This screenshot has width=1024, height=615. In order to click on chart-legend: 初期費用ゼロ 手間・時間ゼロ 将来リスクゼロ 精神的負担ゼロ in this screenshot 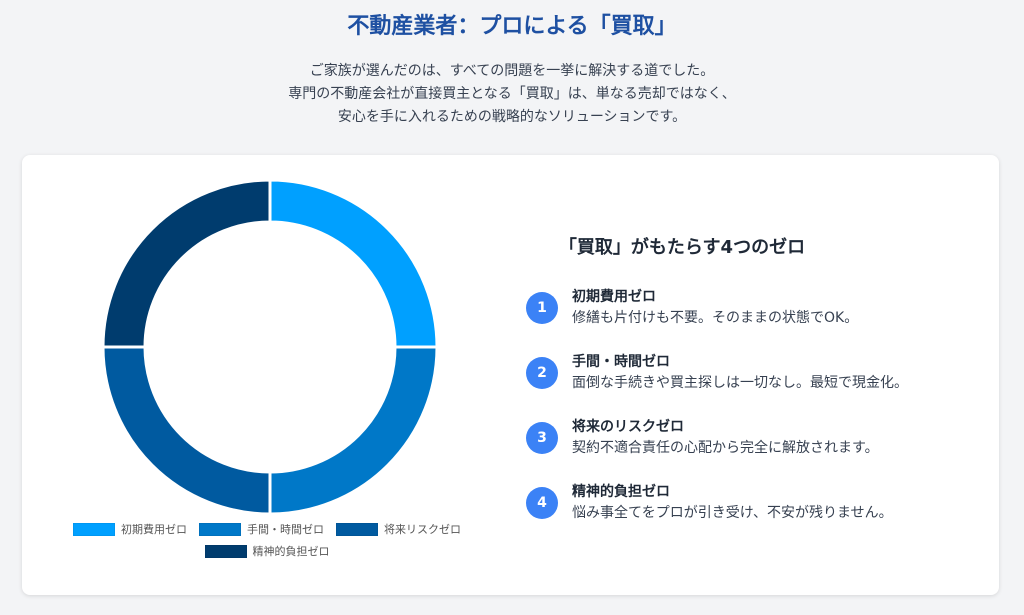, I will do `click(267, 543)`.